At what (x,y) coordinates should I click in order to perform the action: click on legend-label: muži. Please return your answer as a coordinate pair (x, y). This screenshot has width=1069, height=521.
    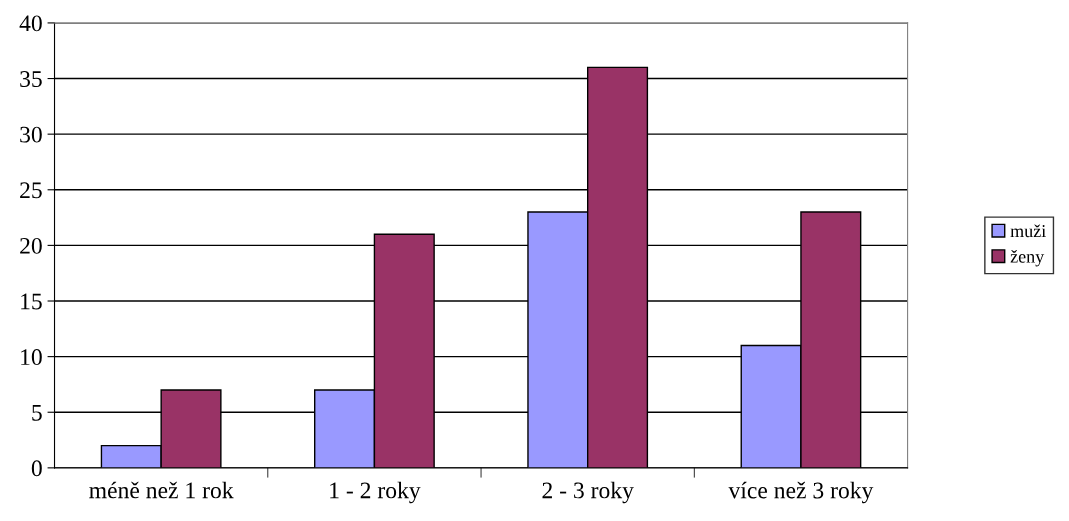
    Looking at the image, I should click on (1028, 231).